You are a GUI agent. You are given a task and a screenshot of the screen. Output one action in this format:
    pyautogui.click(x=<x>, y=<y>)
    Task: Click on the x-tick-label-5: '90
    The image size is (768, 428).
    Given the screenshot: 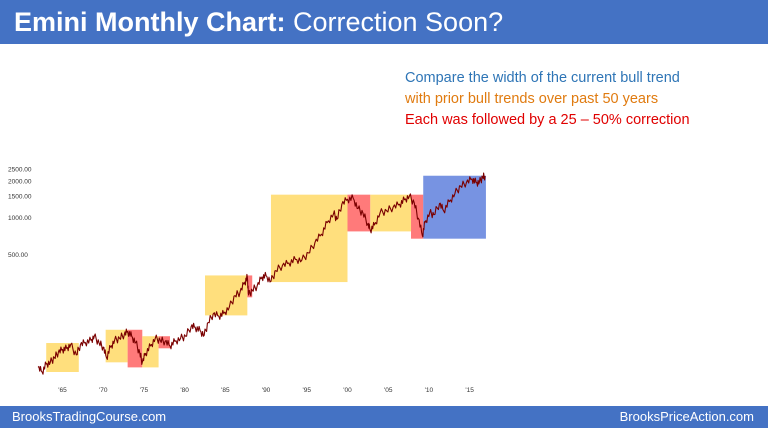 What is the action you would take?
    pyautogui.click(x=266, y=390)
    